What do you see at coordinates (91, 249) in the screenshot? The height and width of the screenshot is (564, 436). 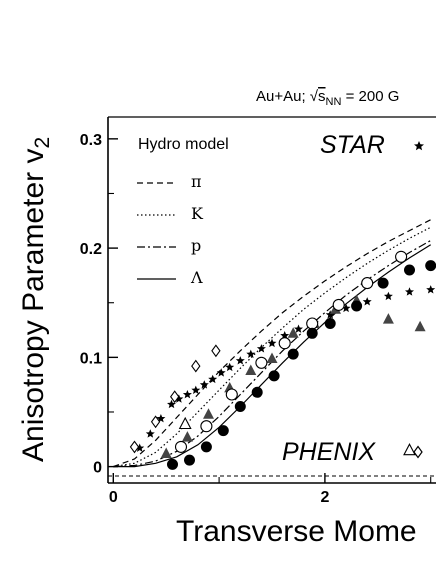 I see `y-tick-label: 0.2` at bounding box center [91, 249].